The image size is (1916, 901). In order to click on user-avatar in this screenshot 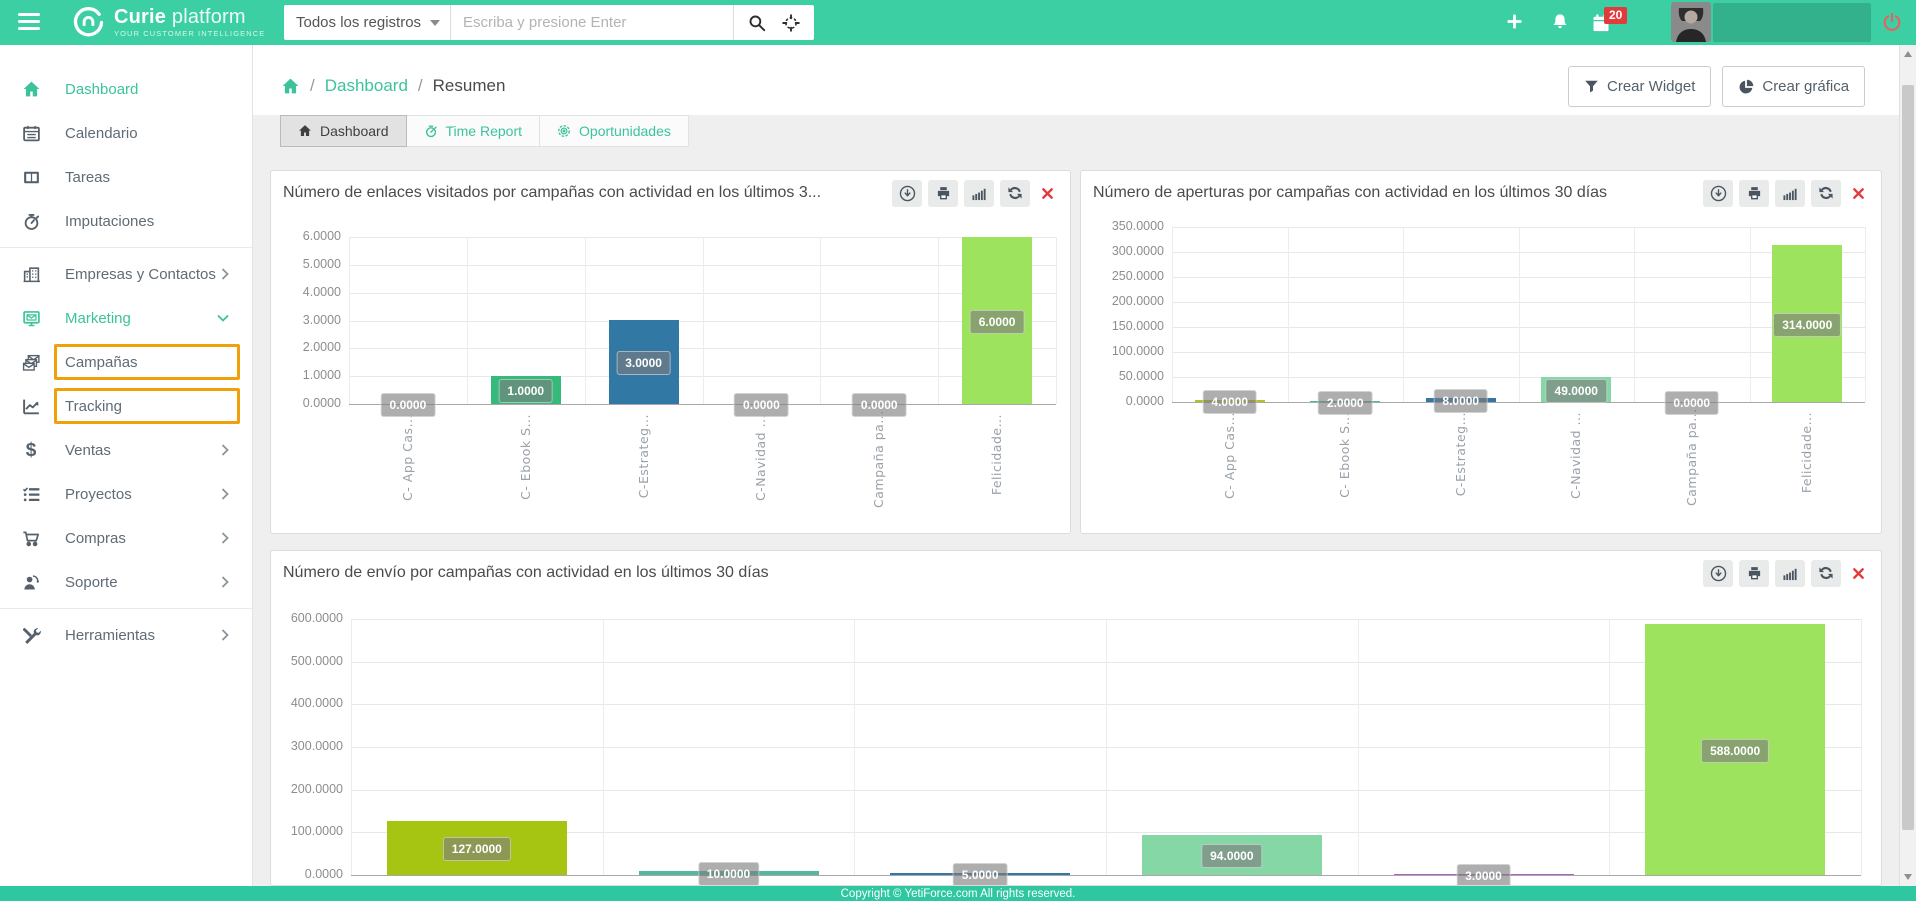, I will do `click(1691, 22)`.